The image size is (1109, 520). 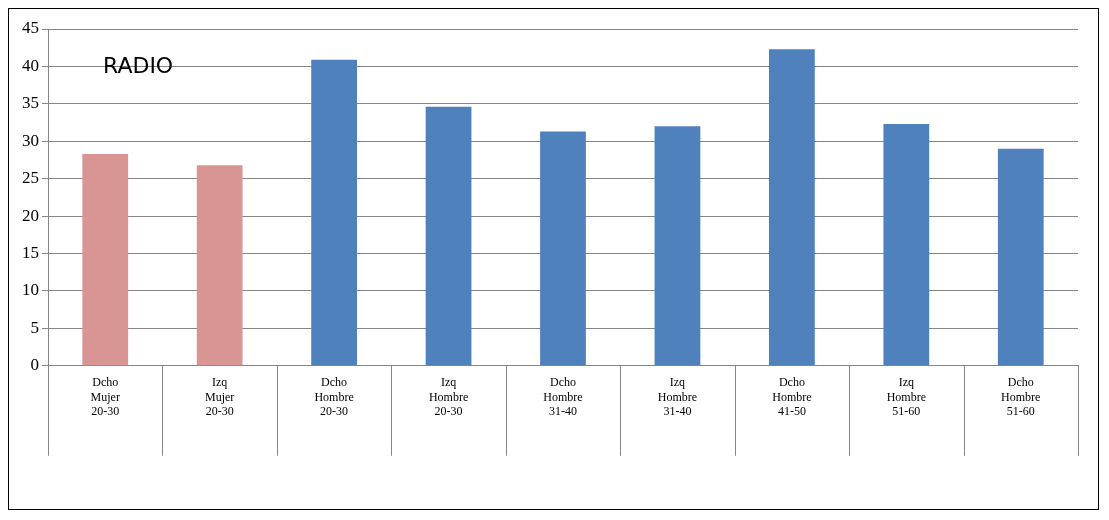 What do you see at coordinates (1021, 396) in the screenshot?
I see `x-tick-label: Dcho Hombre 51-60` at bounding box center [1021, 396].